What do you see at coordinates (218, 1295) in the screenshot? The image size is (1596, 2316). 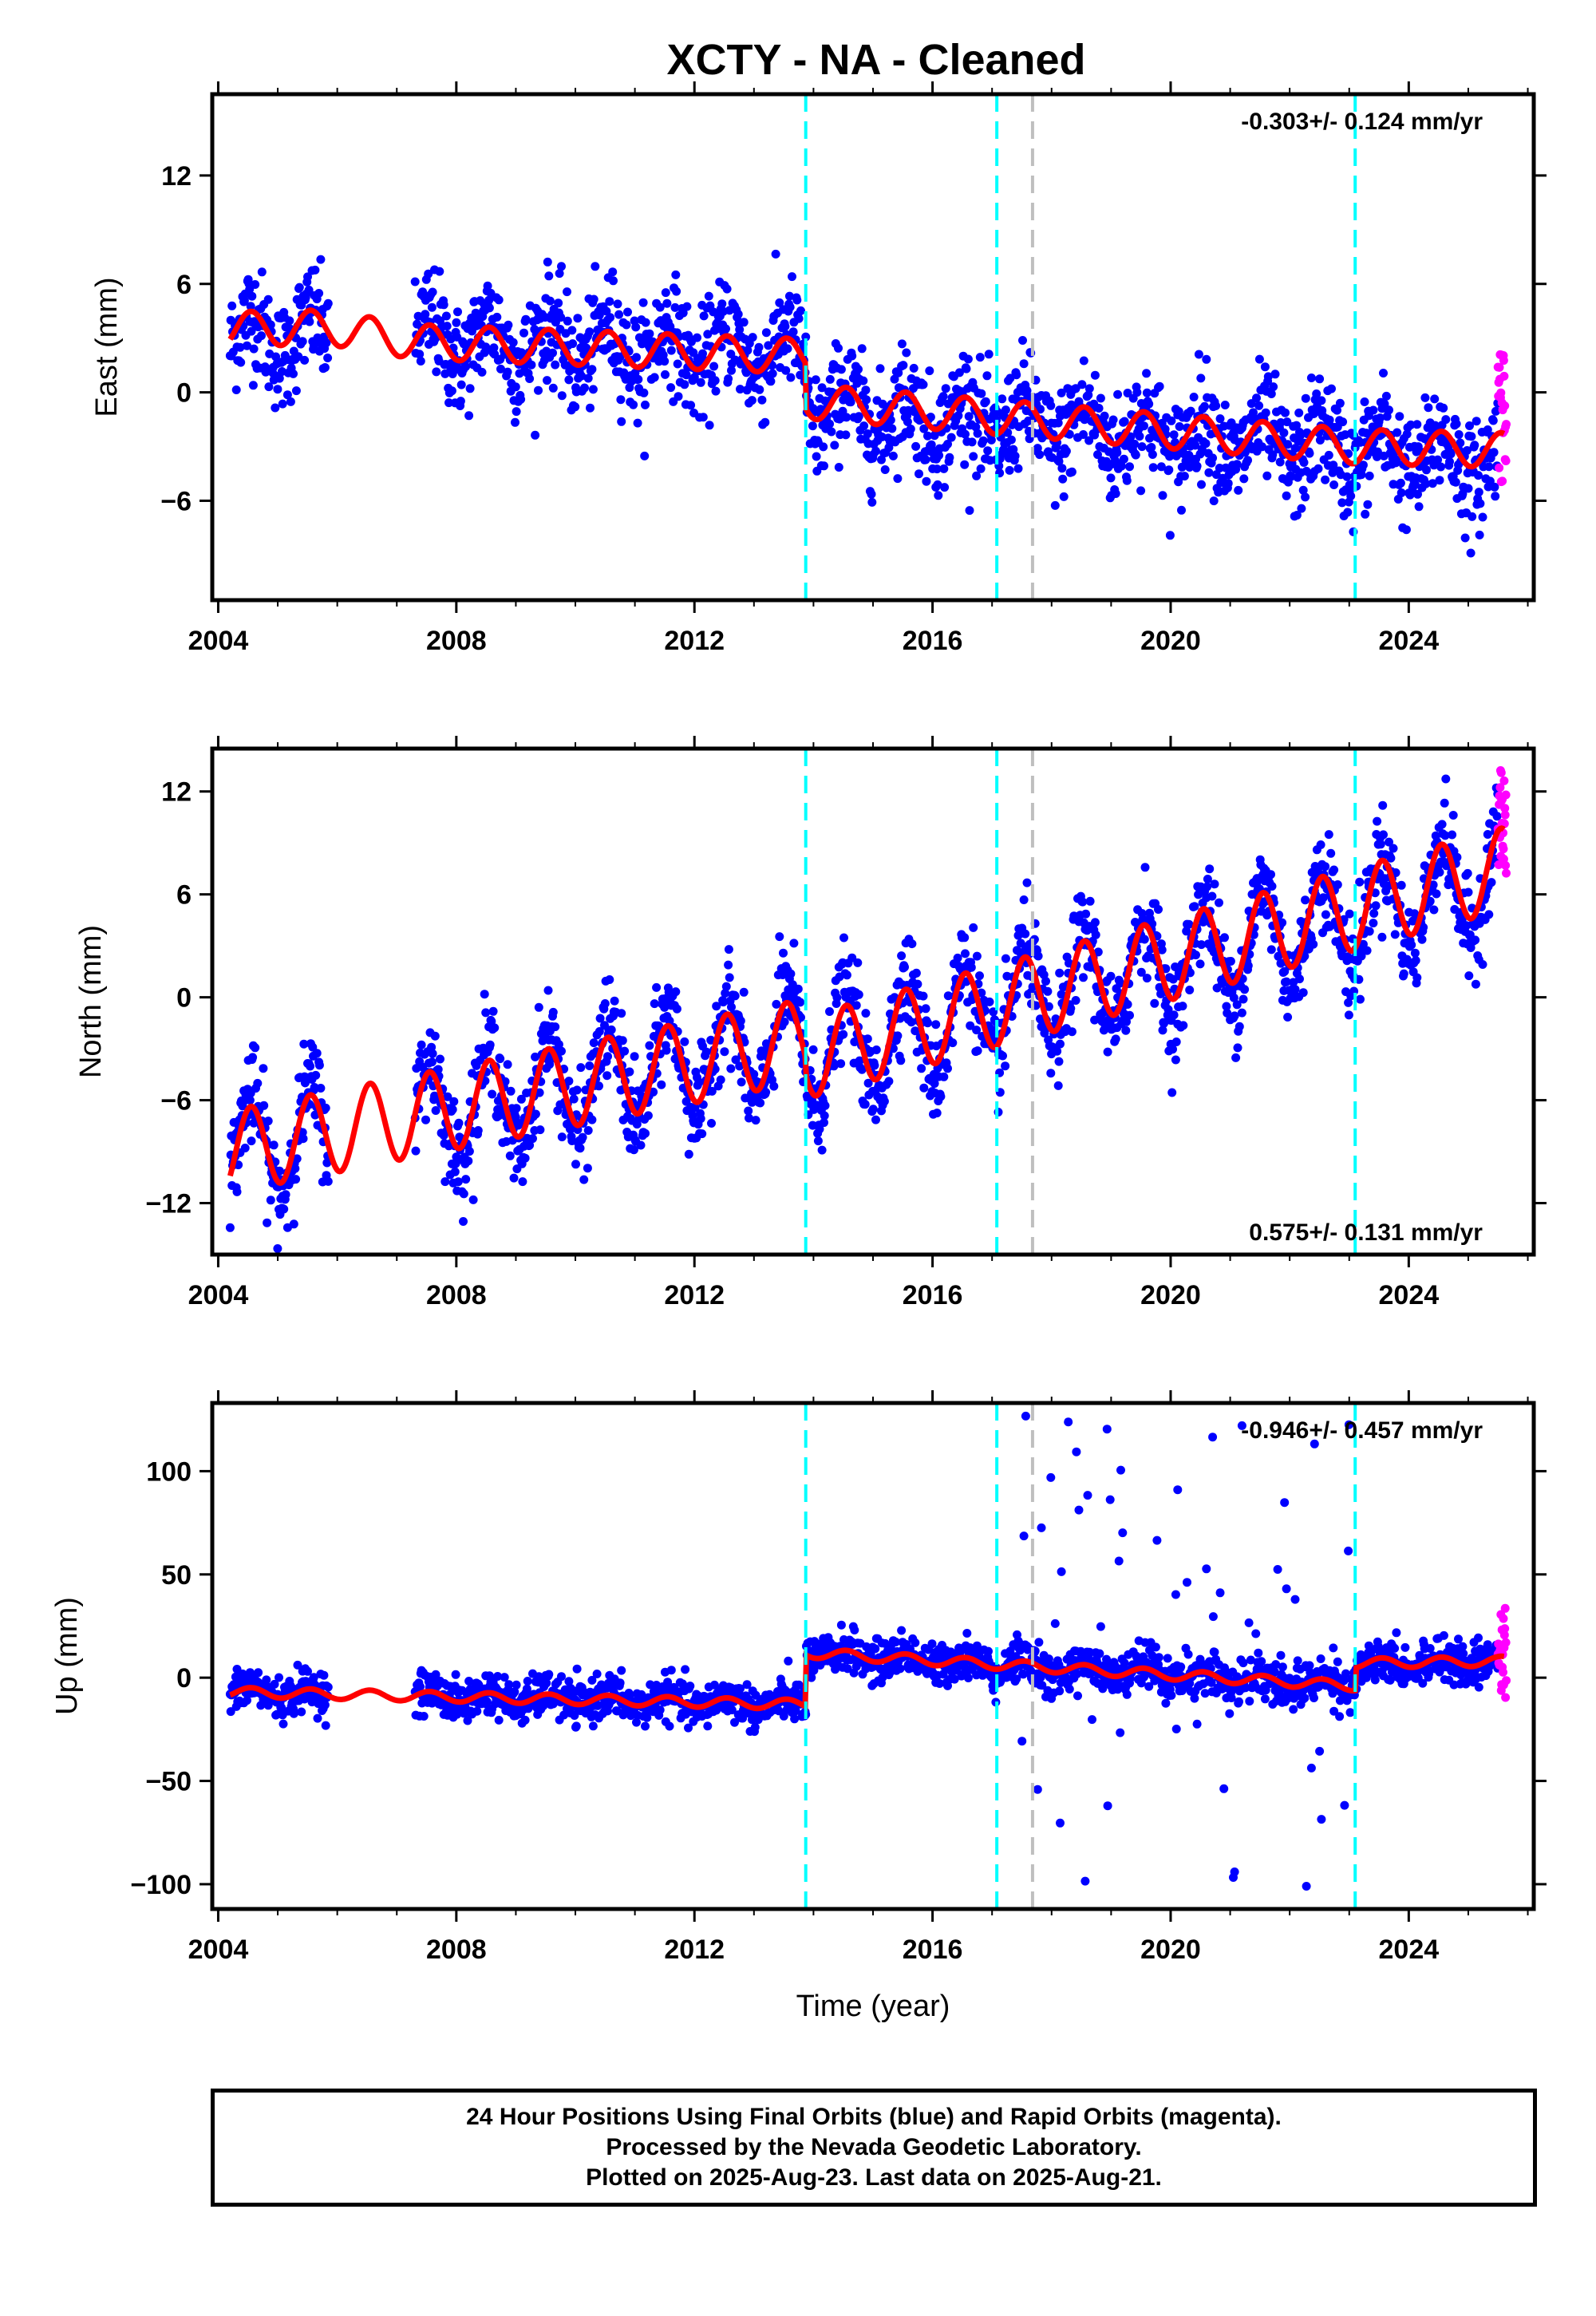 I see `x-tick-label: 2004` at bounding box center [218, 1295].